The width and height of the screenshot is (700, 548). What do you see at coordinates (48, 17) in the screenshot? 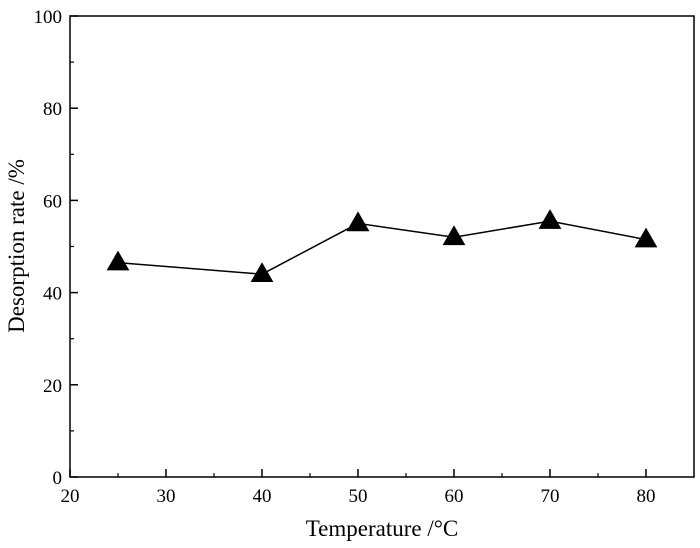
I see `y-tick-label: 100` at bounding box center [48, 17].